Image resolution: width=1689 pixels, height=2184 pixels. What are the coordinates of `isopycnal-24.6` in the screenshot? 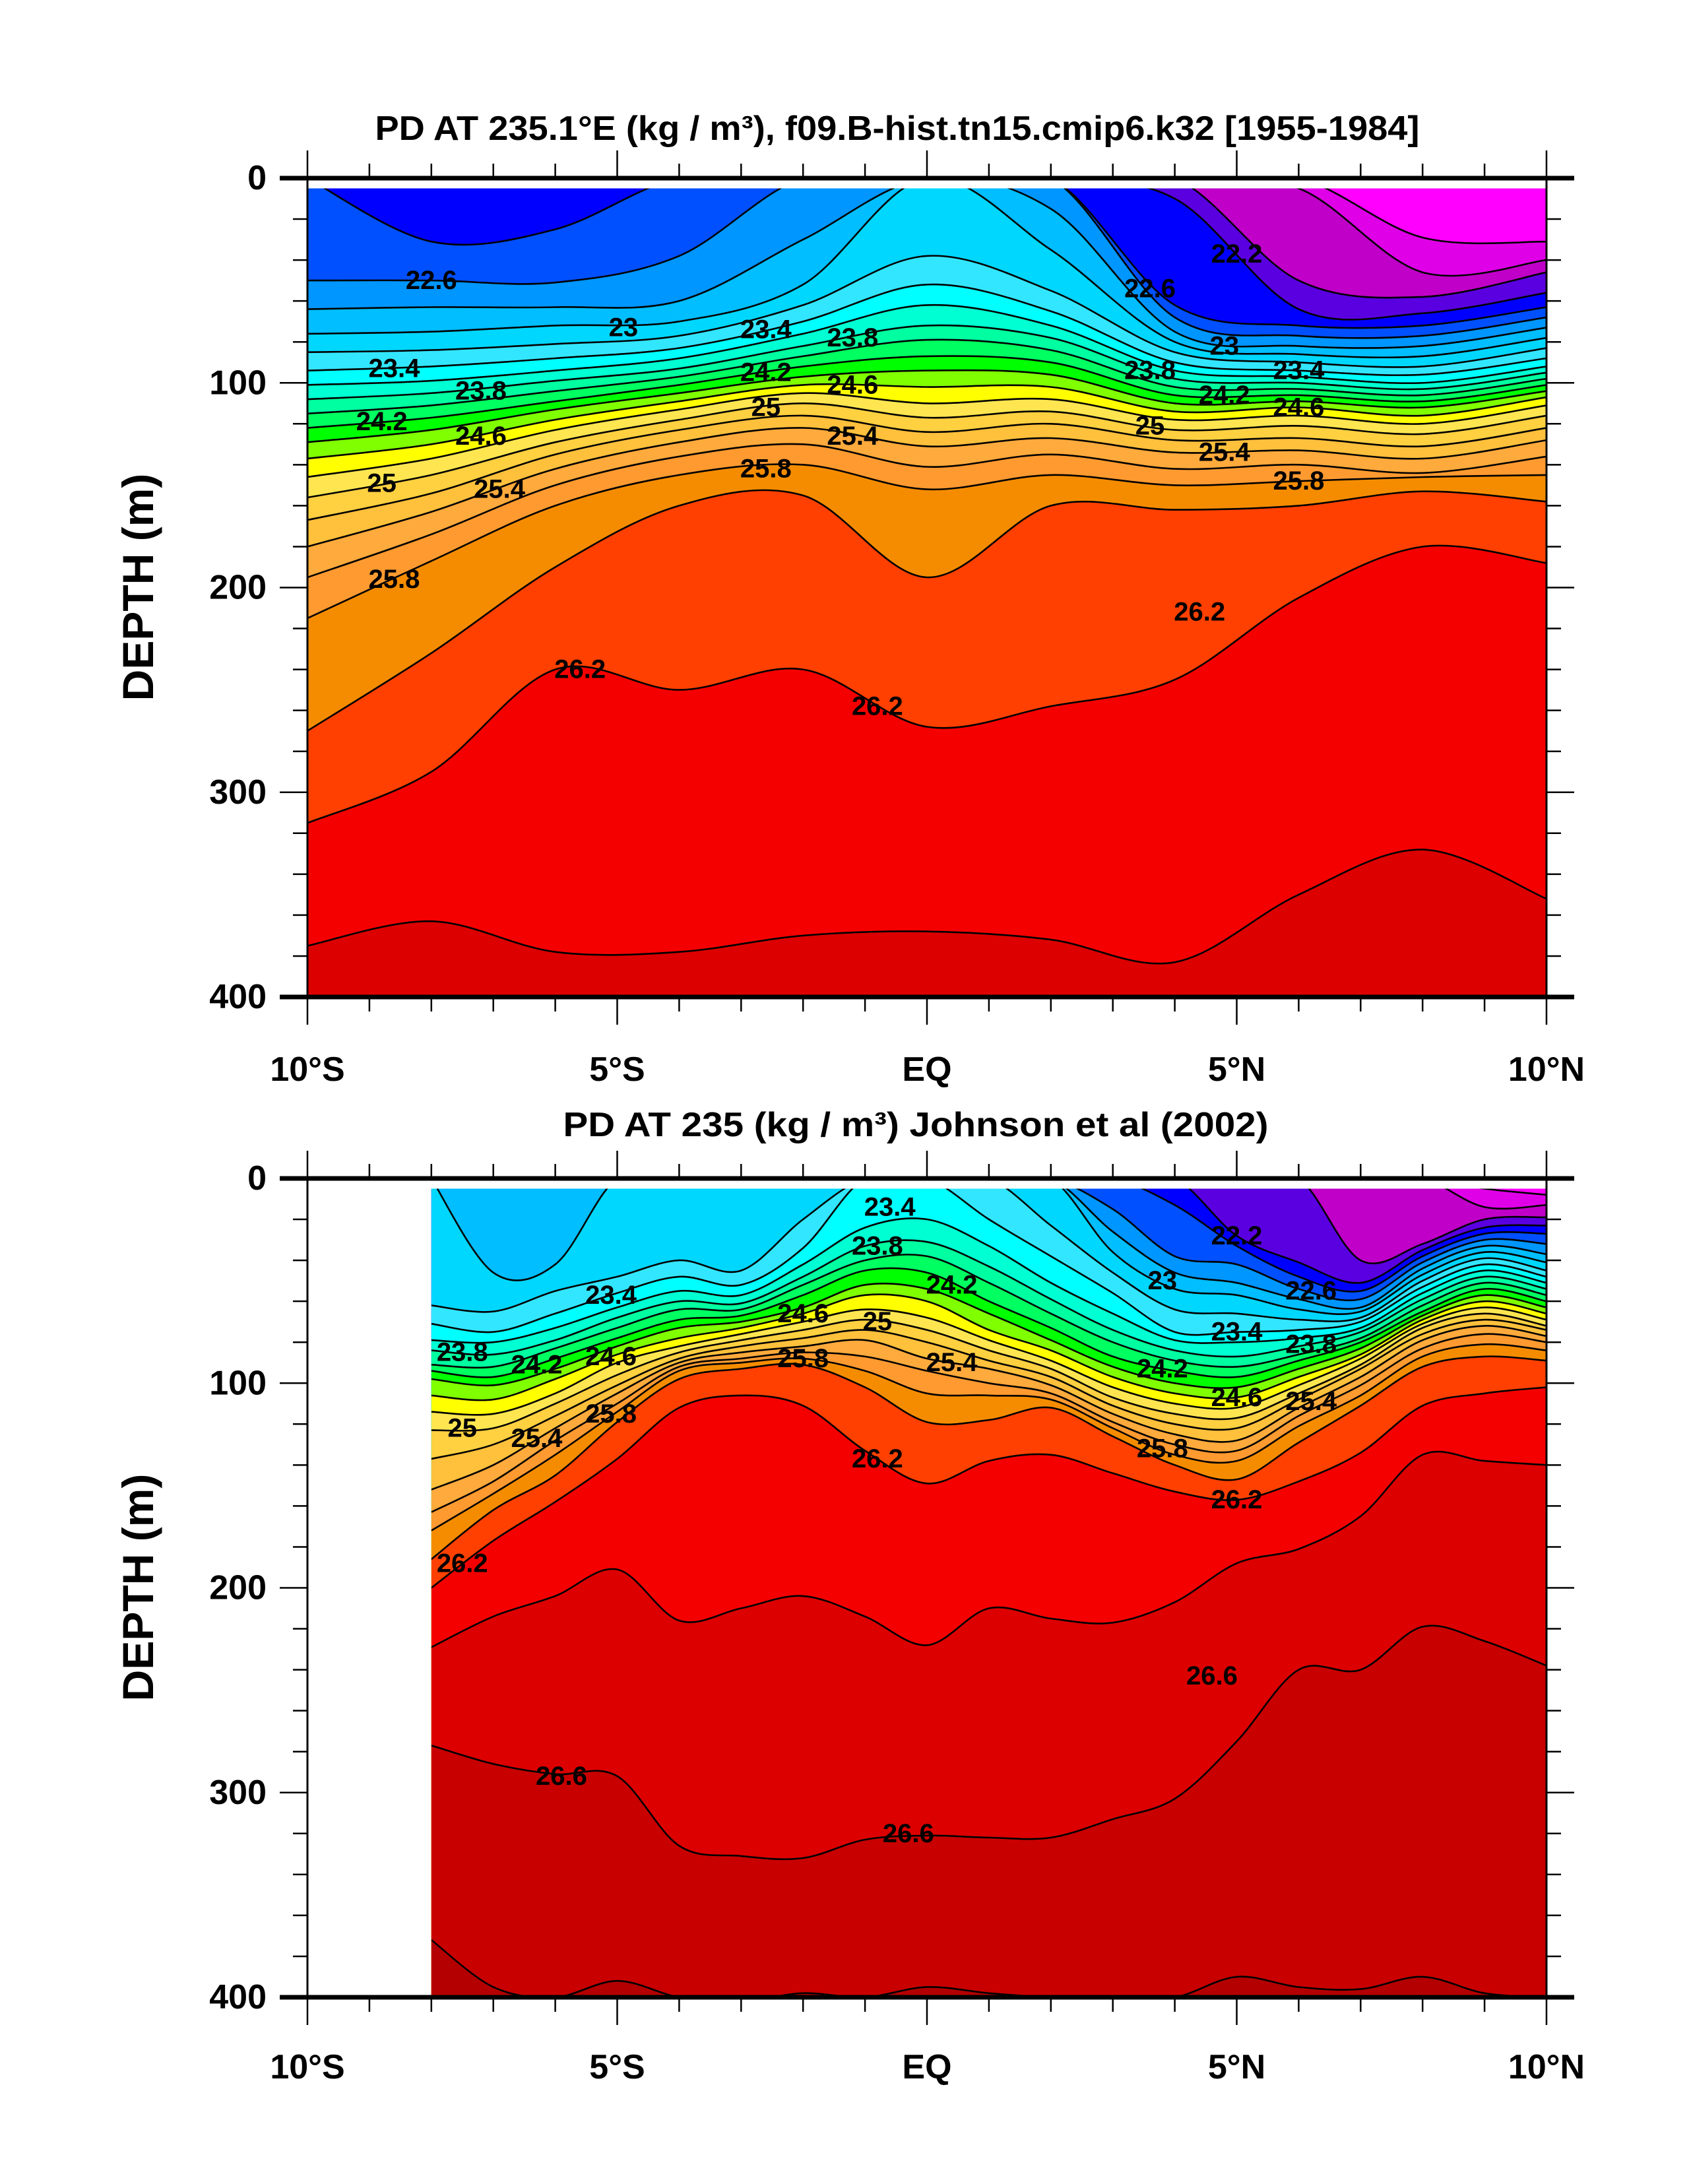 It's located at (927, 421).